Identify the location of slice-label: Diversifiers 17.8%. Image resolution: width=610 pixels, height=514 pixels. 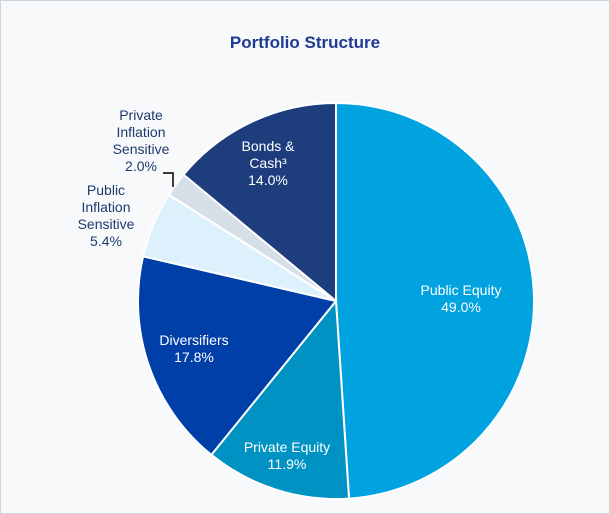
(194, 349).